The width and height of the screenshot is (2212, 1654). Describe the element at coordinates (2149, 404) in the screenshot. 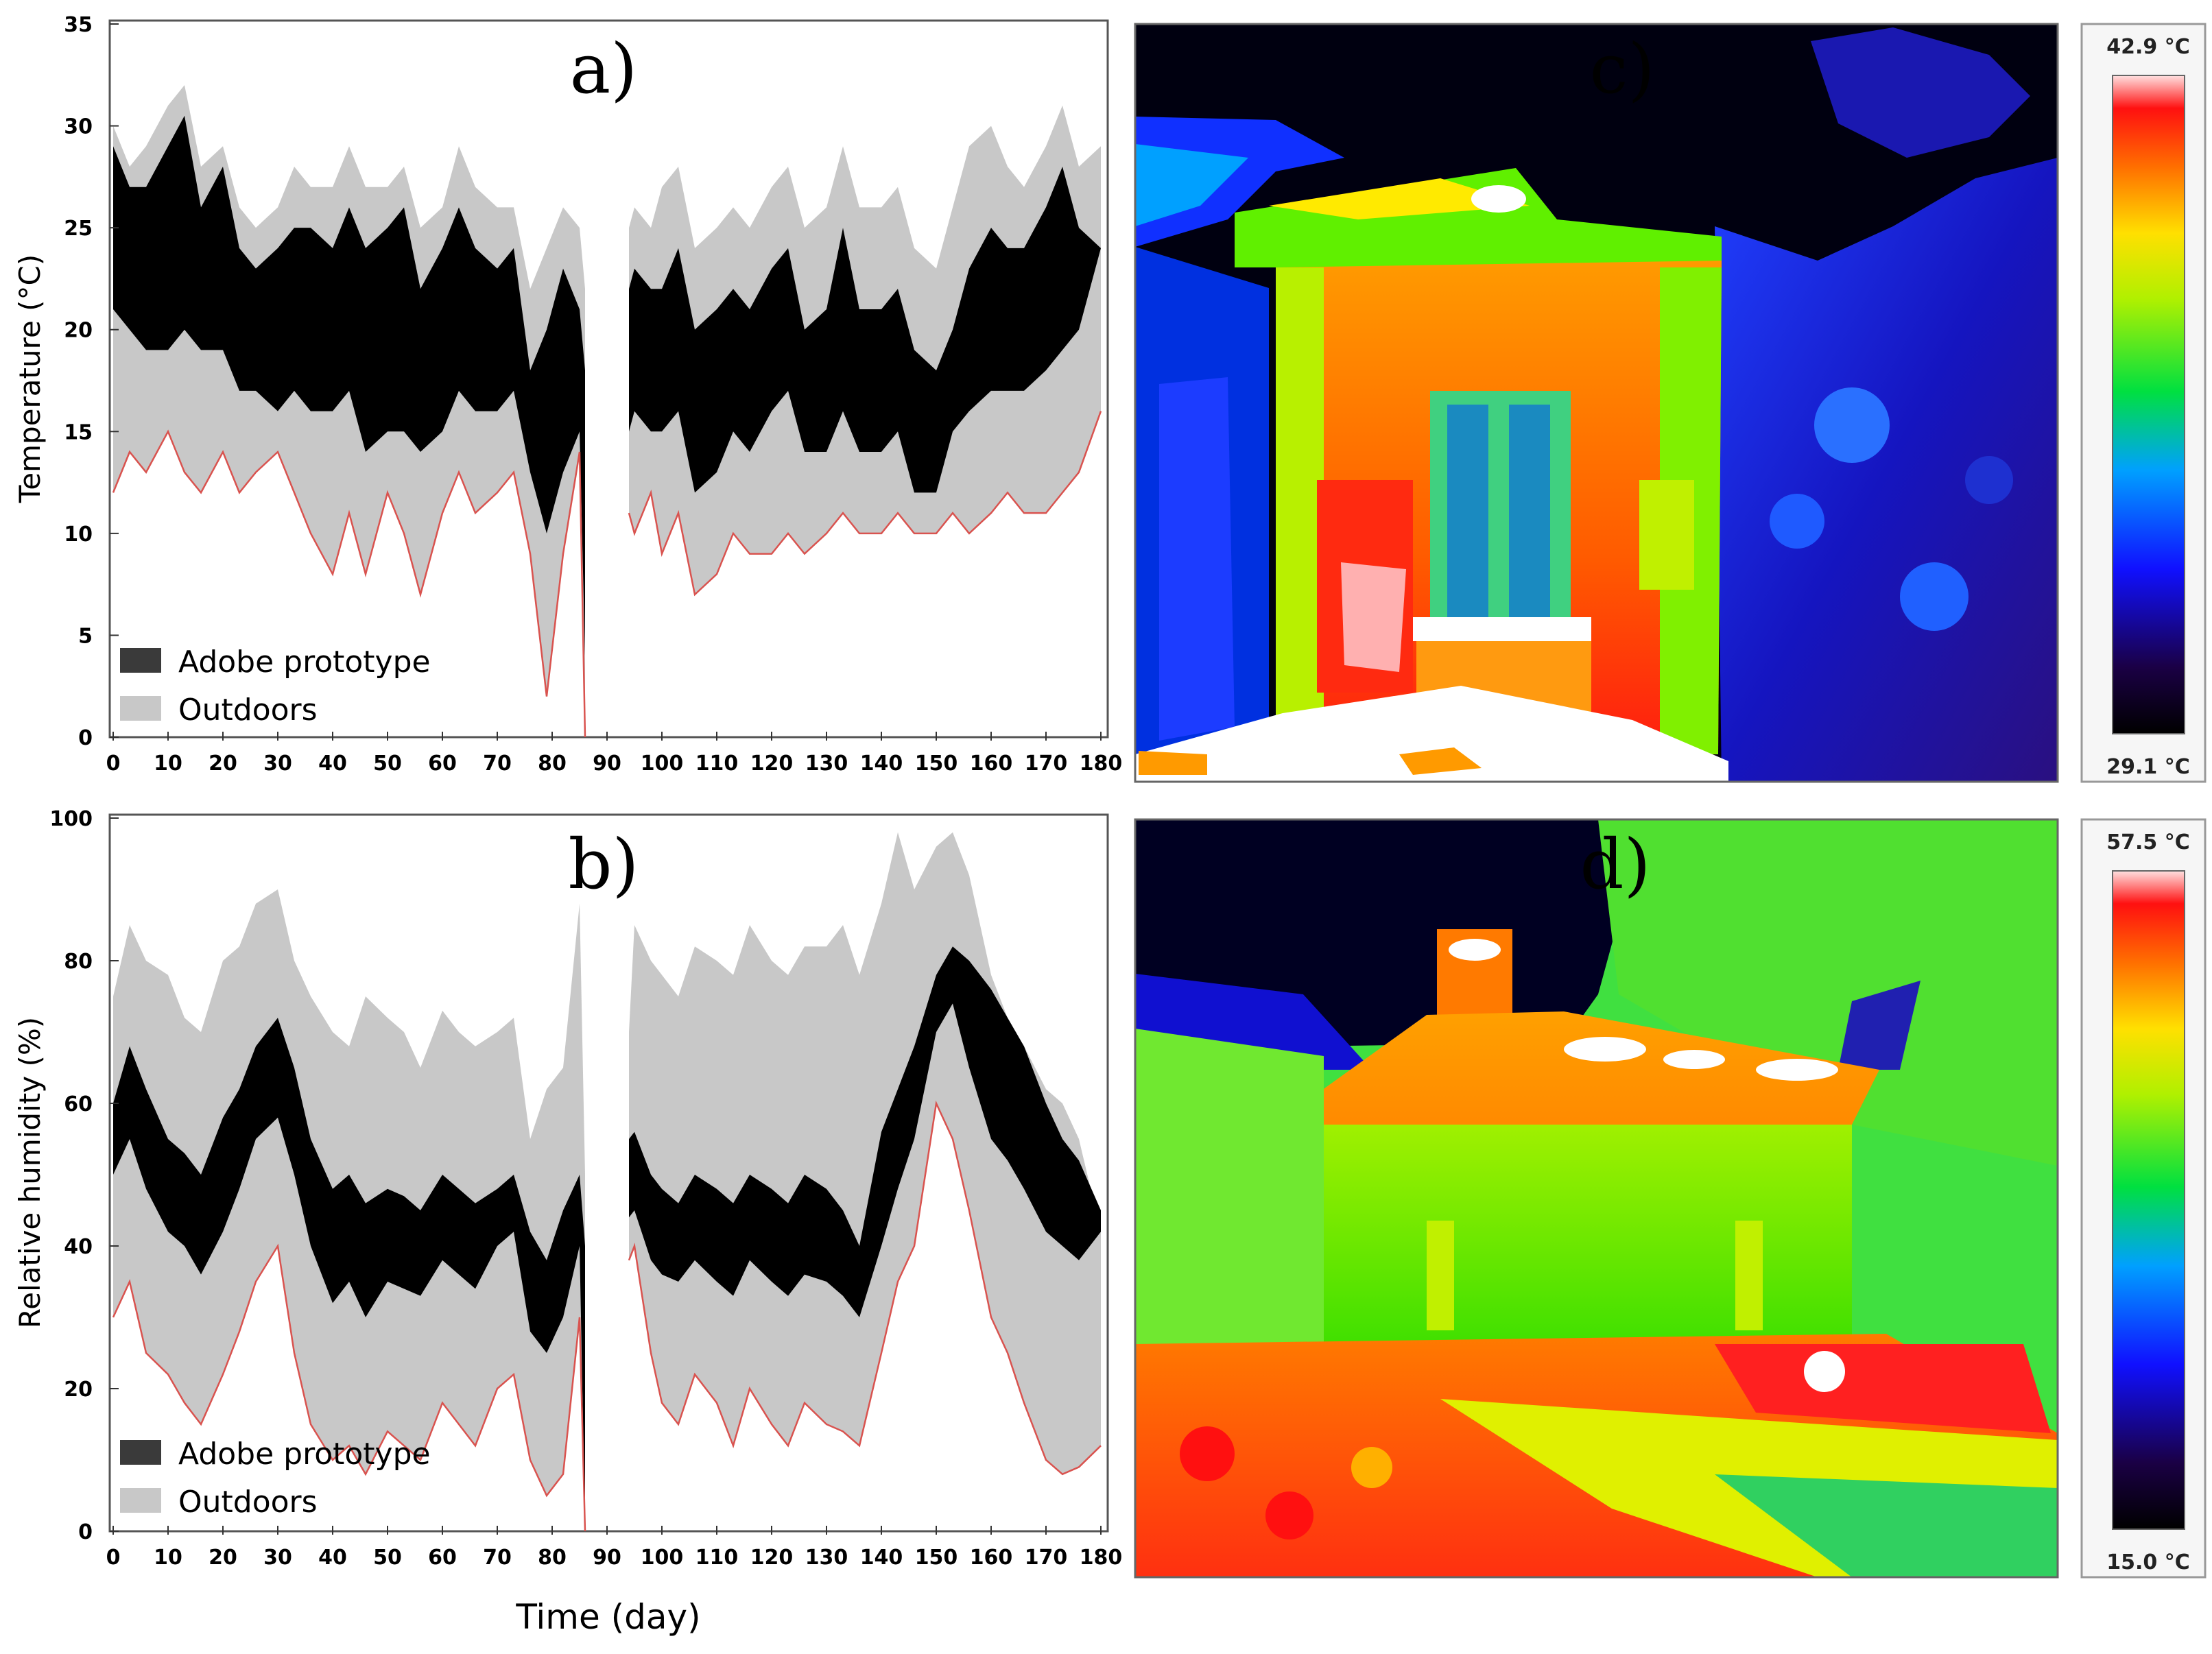

I see `colorbar-c-gradient` at that location.